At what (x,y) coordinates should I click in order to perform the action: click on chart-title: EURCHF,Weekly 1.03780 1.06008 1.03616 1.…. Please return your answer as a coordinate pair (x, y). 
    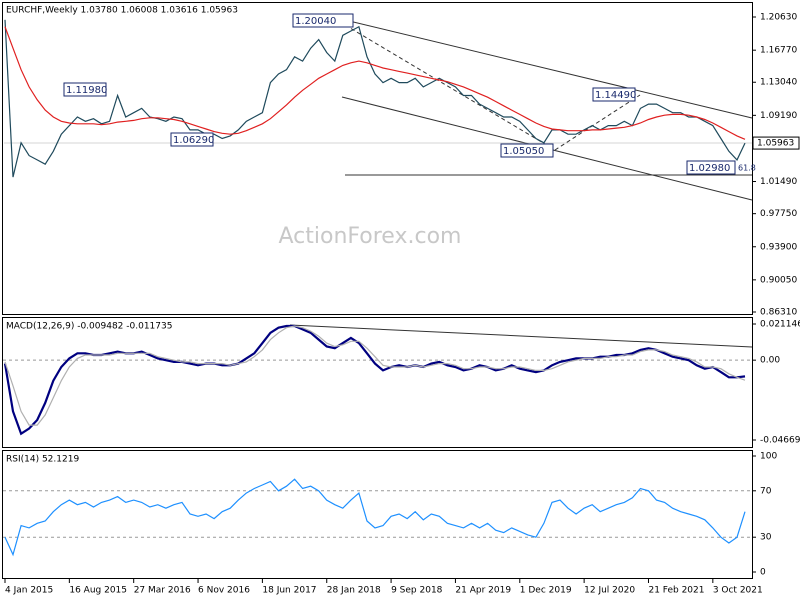
    Looking at the image, I should click on (122, 11).